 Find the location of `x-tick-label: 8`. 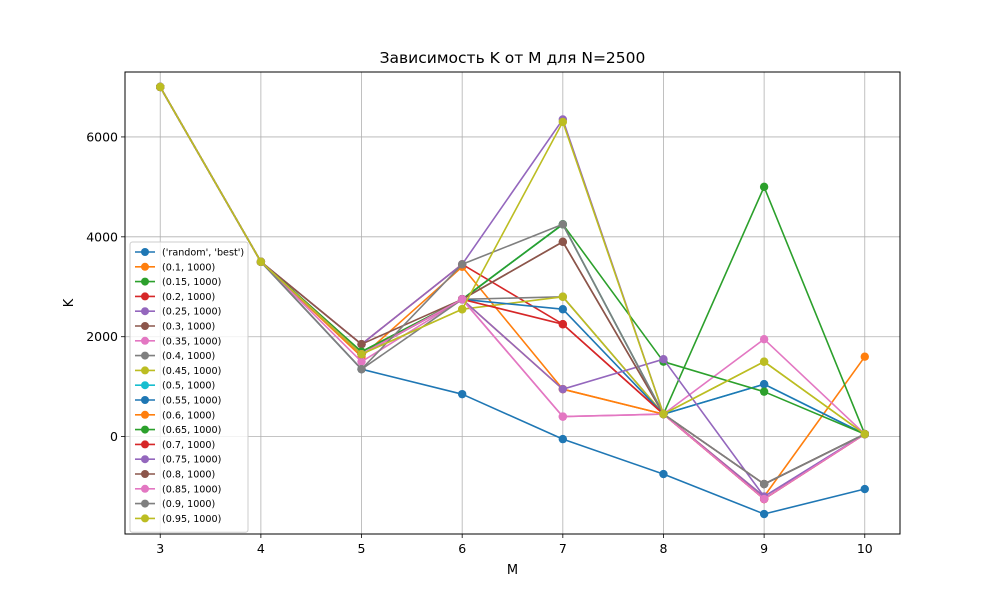

x-tick-label: 8 is located at coordinates (663, 548).